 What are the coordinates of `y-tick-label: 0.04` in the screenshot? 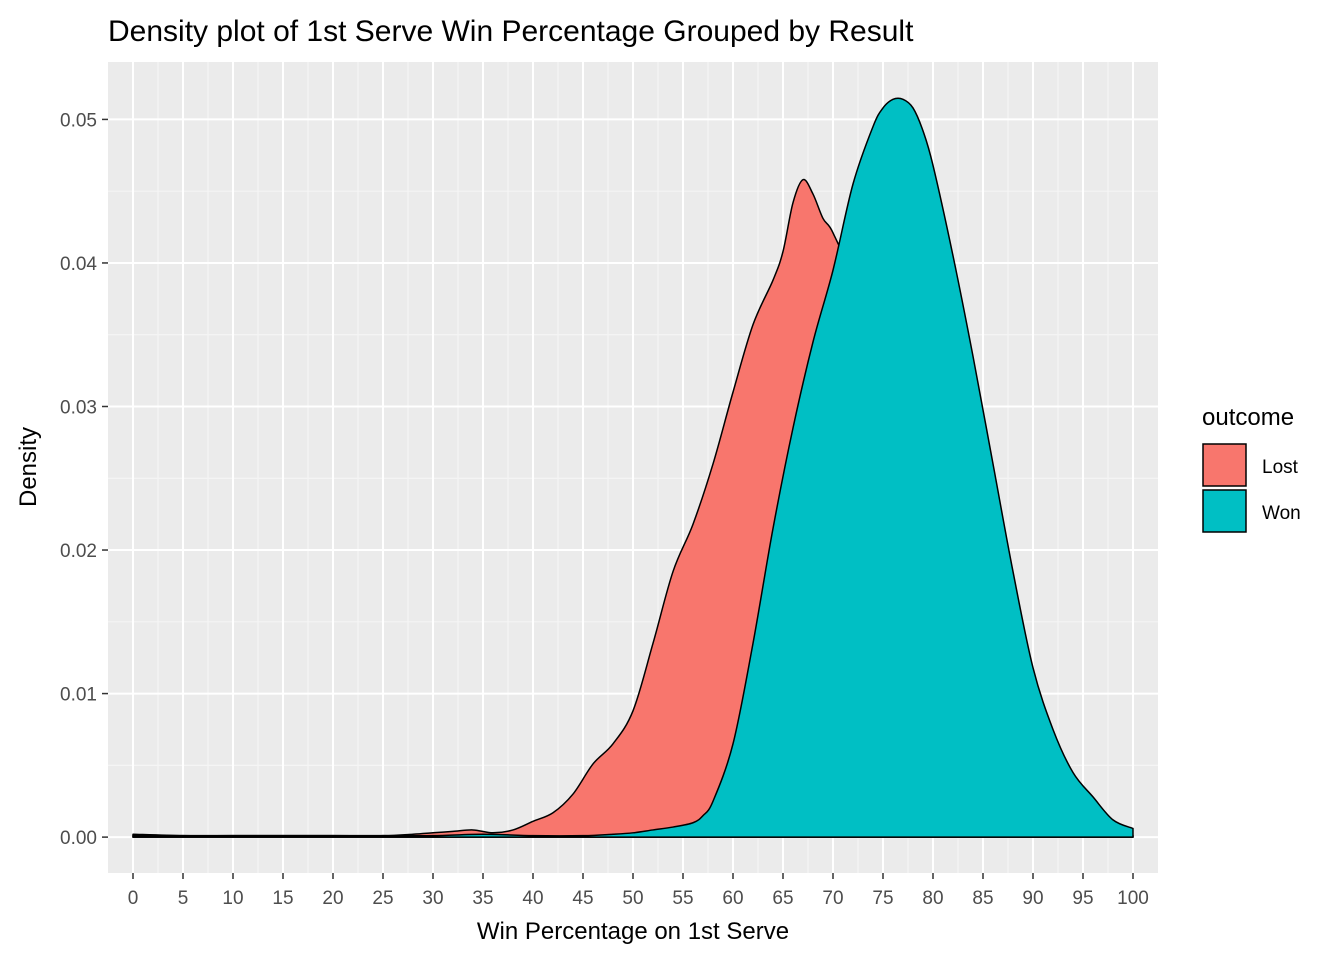 It's located at (78, 264).